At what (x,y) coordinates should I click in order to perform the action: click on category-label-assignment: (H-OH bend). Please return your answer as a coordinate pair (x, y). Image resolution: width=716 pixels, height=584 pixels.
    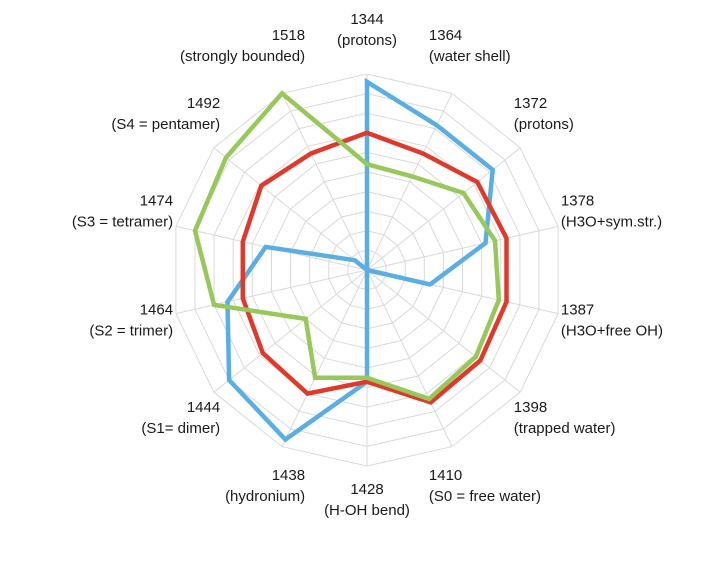
    Looking at the image, I should click on (367, 510).